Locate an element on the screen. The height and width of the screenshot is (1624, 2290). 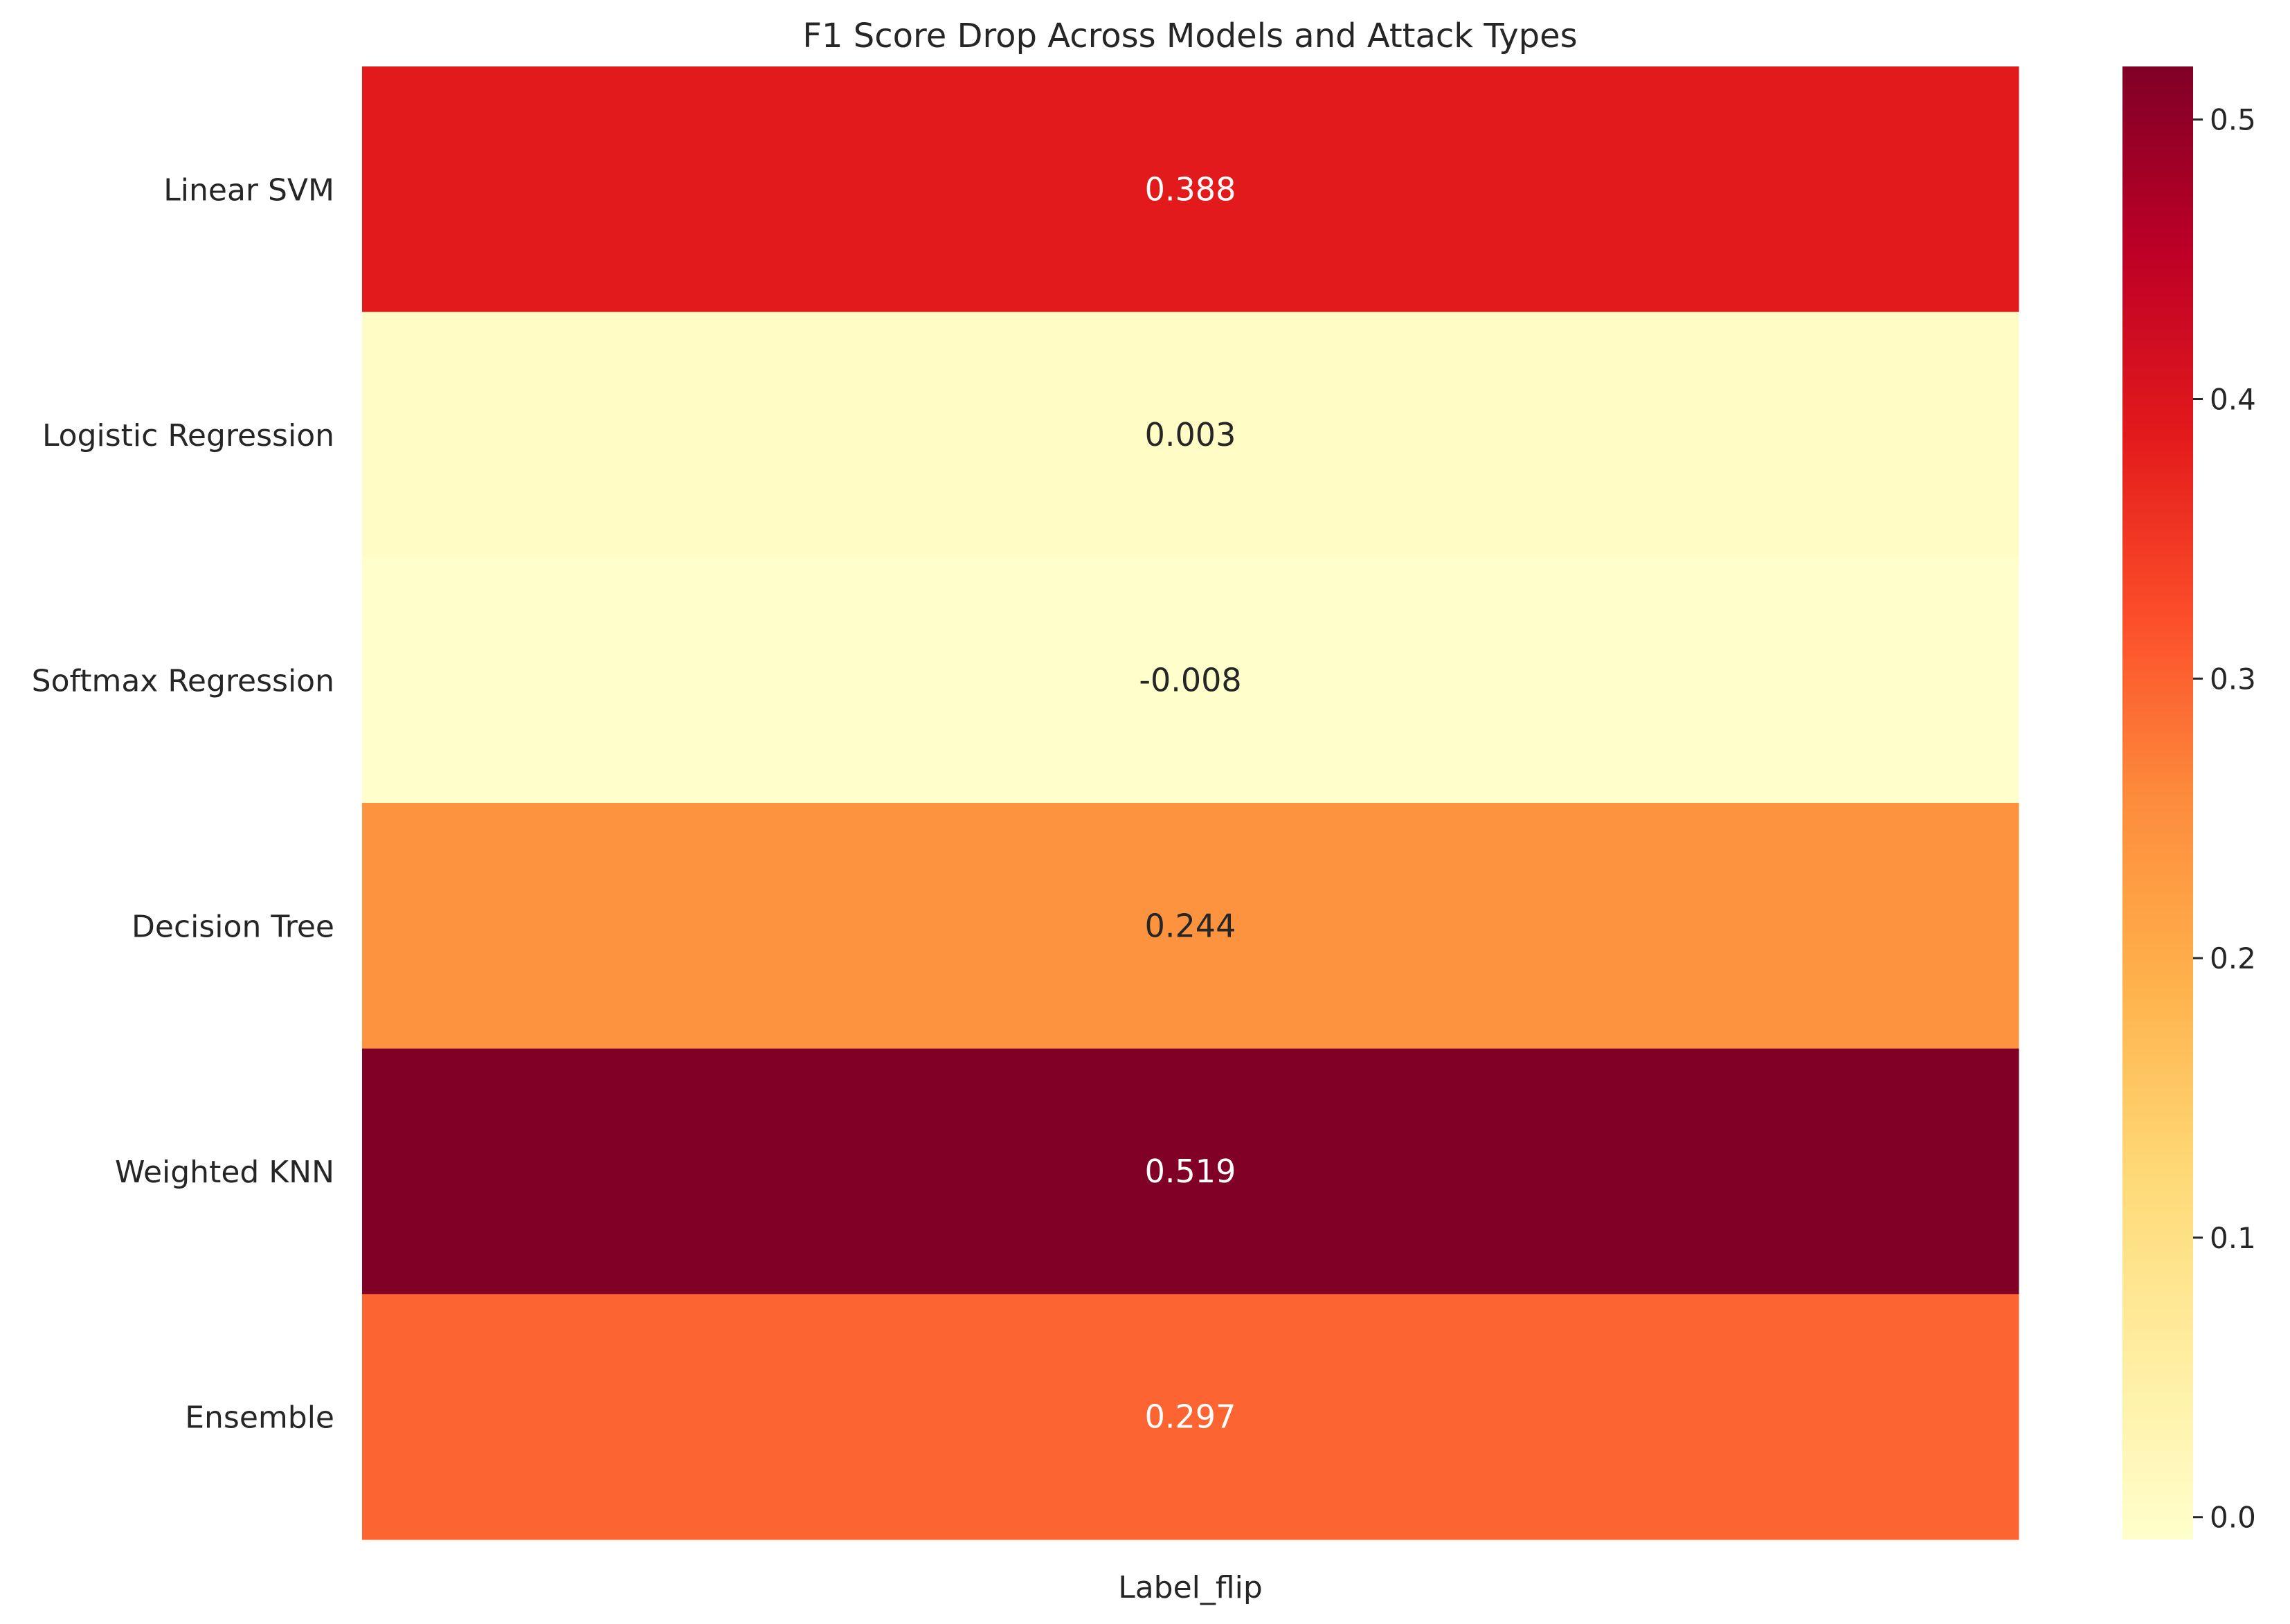
colorbar-tick-label: 0.0 is located at coordinates (2233, 1518).